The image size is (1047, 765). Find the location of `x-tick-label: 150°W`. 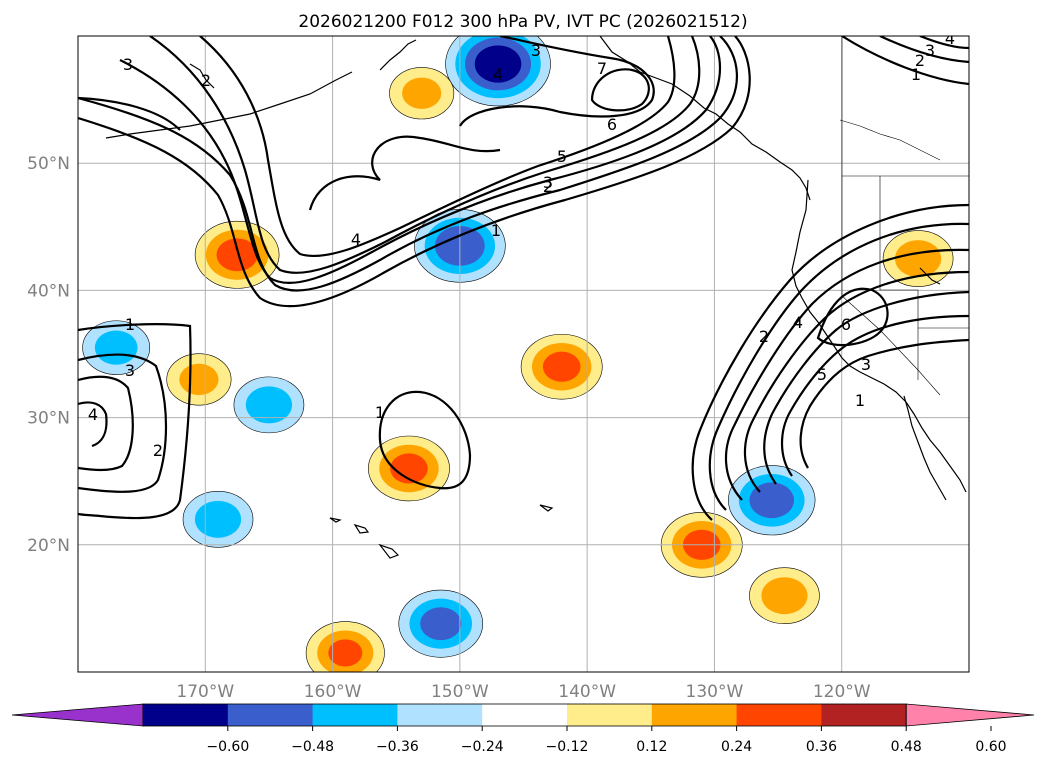

x-tick-label: 150°W is located at coordinates (460, 692).